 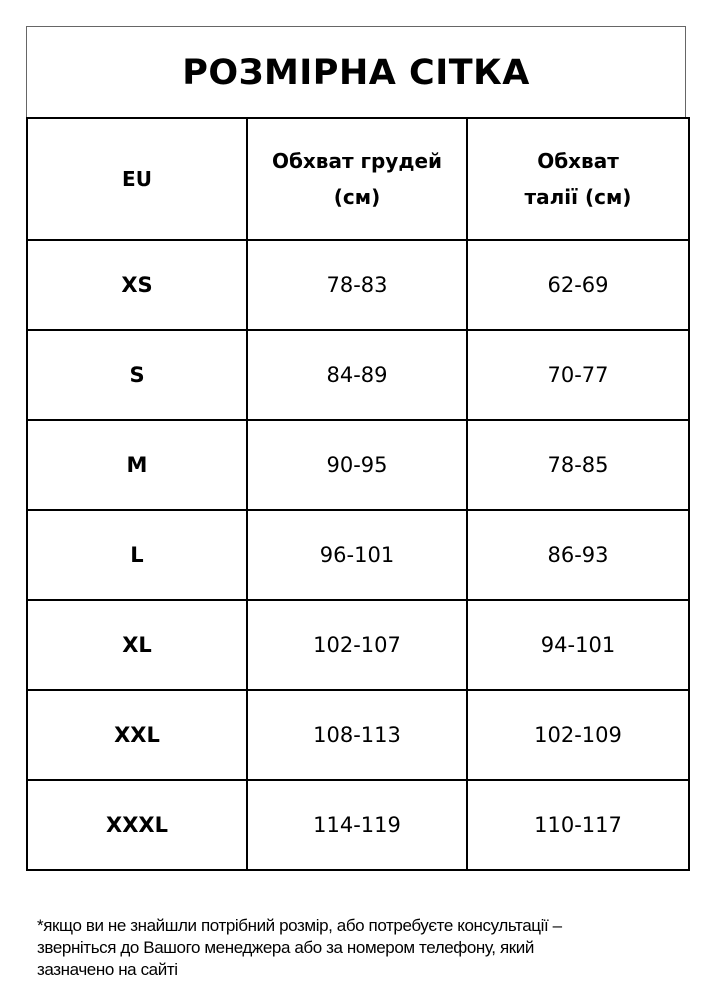 I want to click on size-cell: M, so click(x=137, y=465).